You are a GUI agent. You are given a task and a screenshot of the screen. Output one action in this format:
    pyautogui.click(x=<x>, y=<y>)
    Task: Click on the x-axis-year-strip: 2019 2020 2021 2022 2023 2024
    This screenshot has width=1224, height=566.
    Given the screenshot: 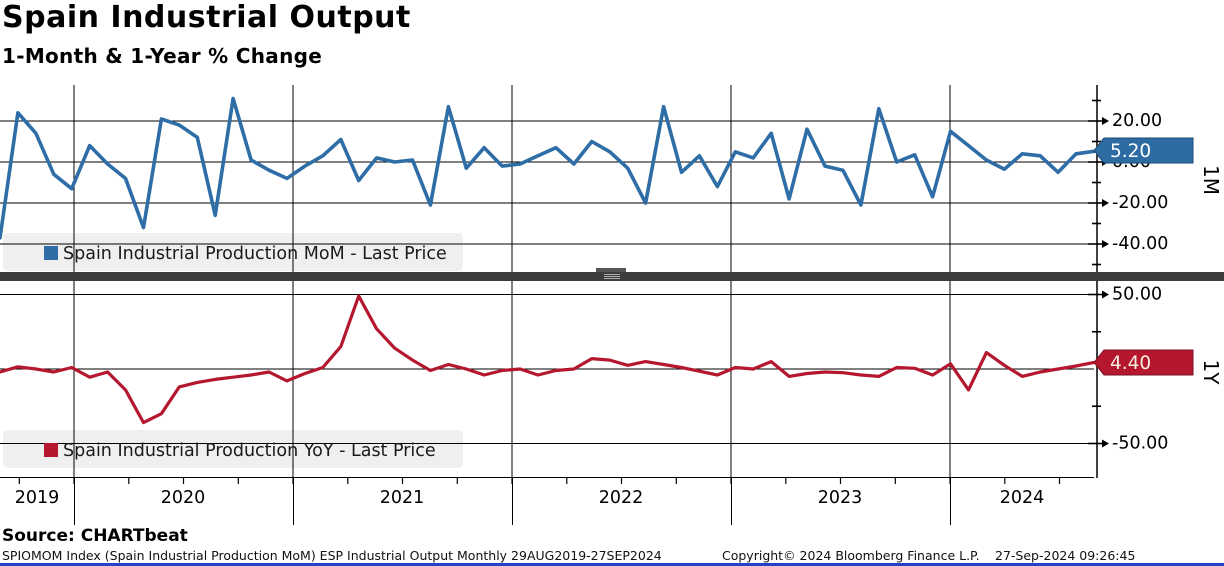 What is the action you would take?
    pyautogui.click(x=612, y=502)
    